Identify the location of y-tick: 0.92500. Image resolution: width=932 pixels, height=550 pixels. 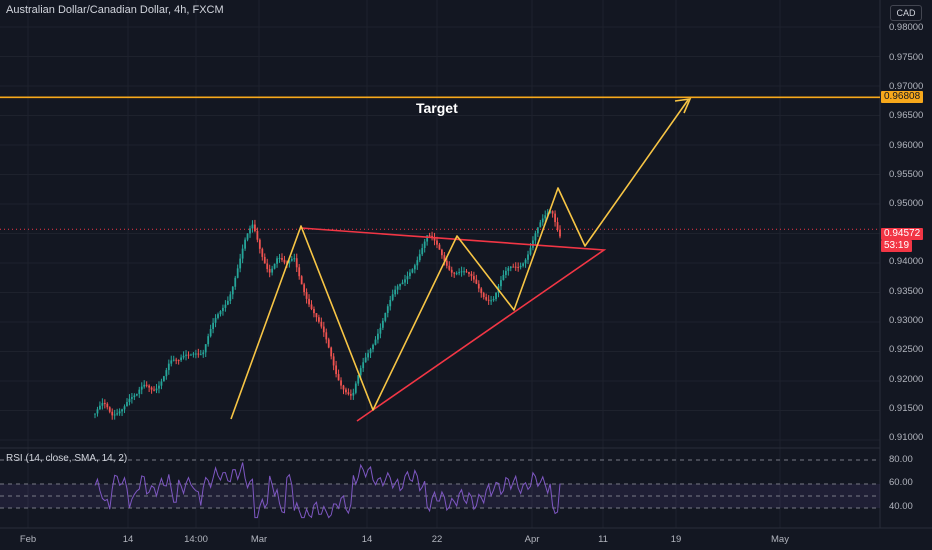
(906, 349).